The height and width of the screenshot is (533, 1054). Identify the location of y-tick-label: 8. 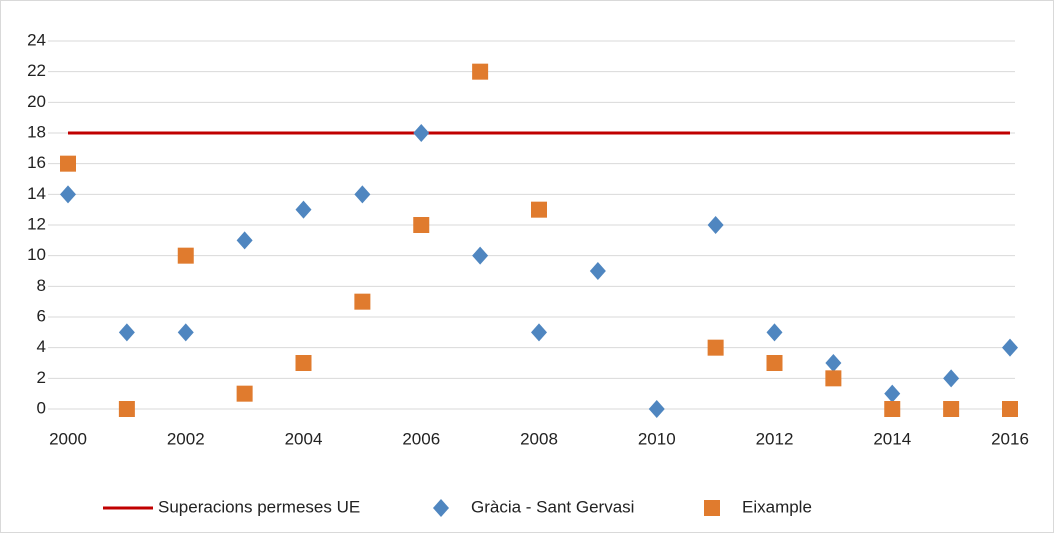
(41, 285).